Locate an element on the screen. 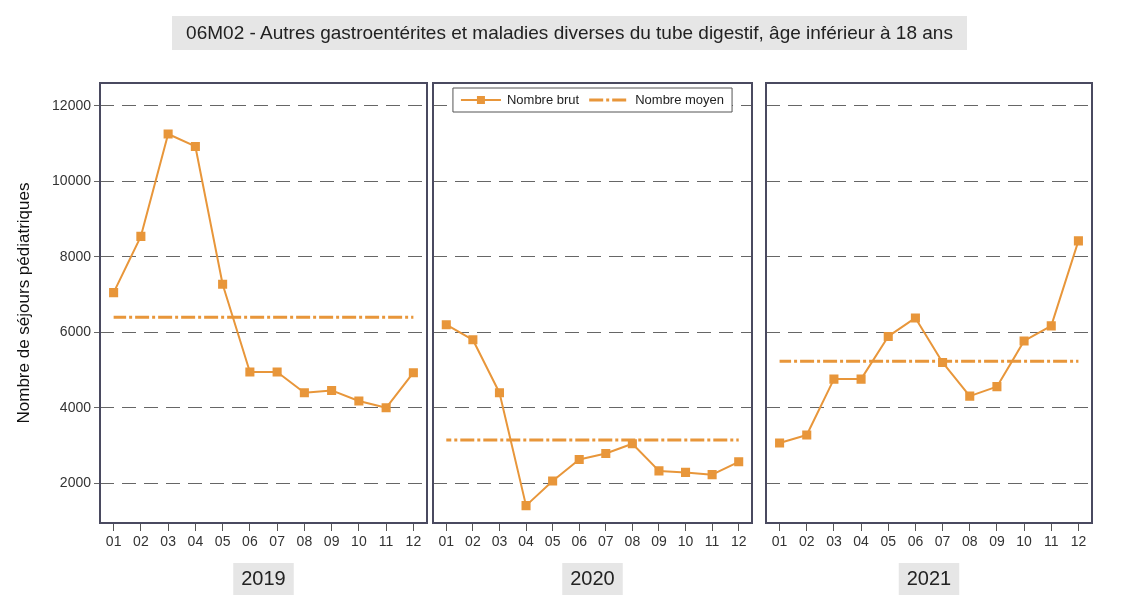  y-tick-label: 6000 is located at coordinates (75, 331).